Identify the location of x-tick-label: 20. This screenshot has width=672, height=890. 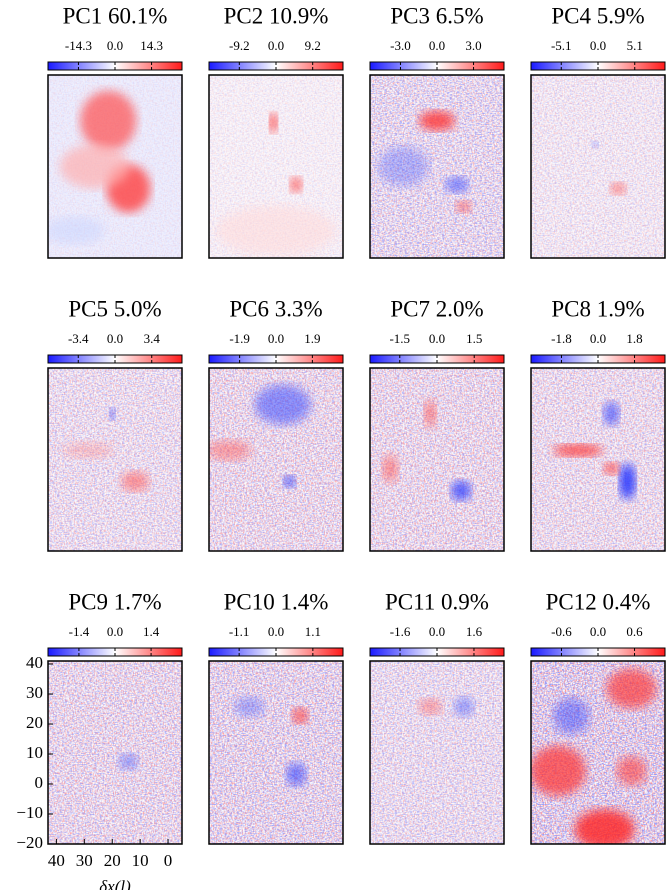
(112, 860).